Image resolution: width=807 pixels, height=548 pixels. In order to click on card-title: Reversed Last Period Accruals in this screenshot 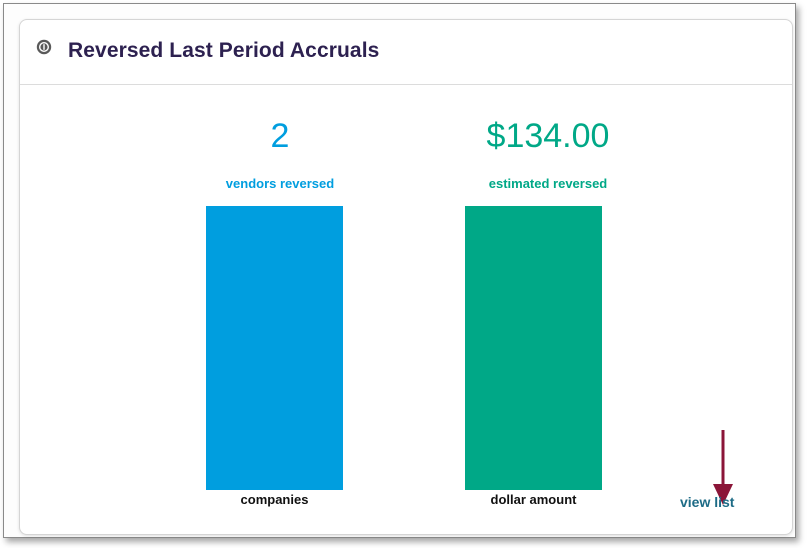, I will do `click(224, 50)`.